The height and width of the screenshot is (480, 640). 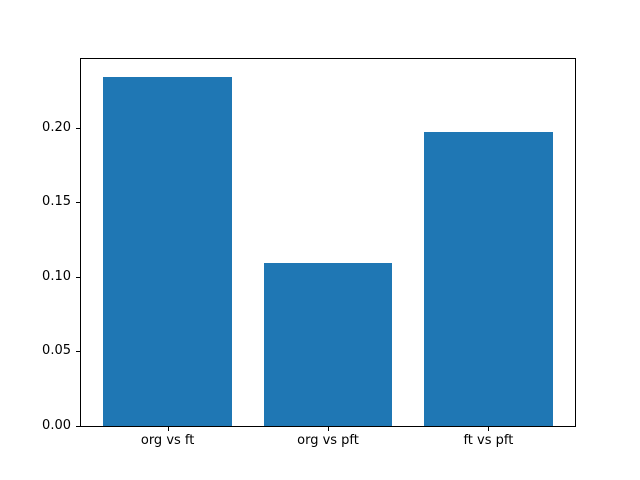 I want to click on x-tick-label-org-vs-pft: org vs pft, so click(x=328, y=440).